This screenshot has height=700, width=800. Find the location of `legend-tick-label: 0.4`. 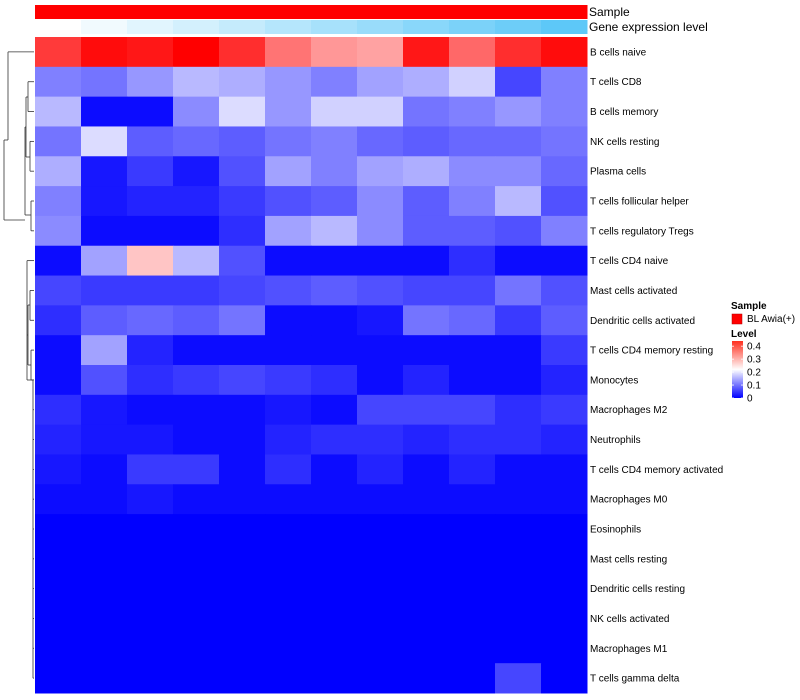

legend-tick-label: 0.4 is located at coordinates (754, 347).